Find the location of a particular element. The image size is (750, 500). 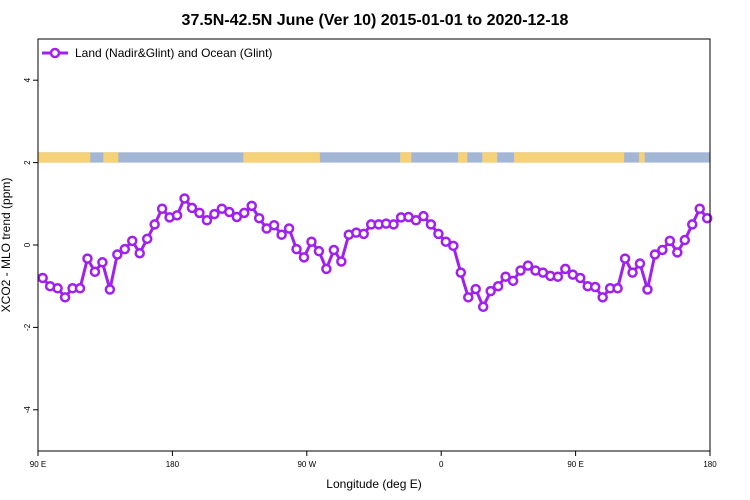

land-ocean-band is located at coordinates (374, 157).